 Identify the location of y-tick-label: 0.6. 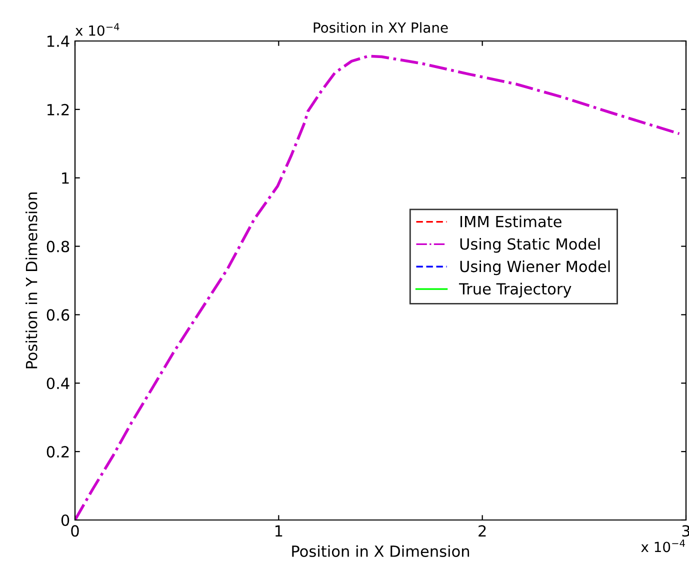
(58, 315).